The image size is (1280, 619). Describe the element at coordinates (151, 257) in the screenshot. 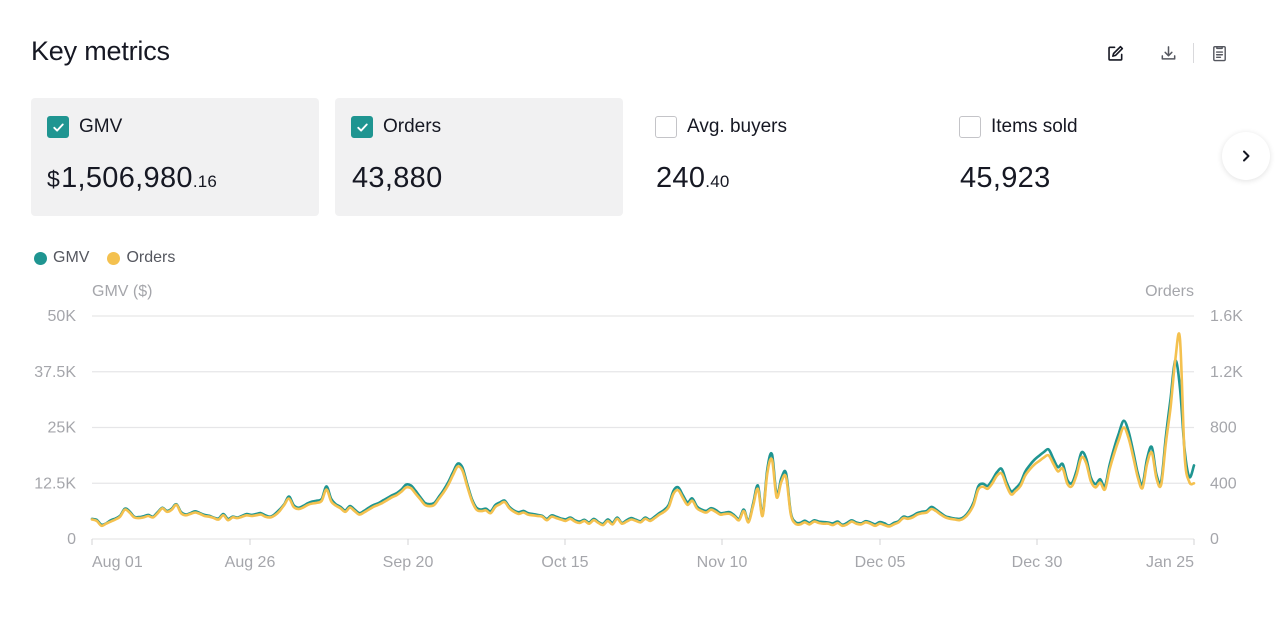

I see `legend-label: Orders` at that location.